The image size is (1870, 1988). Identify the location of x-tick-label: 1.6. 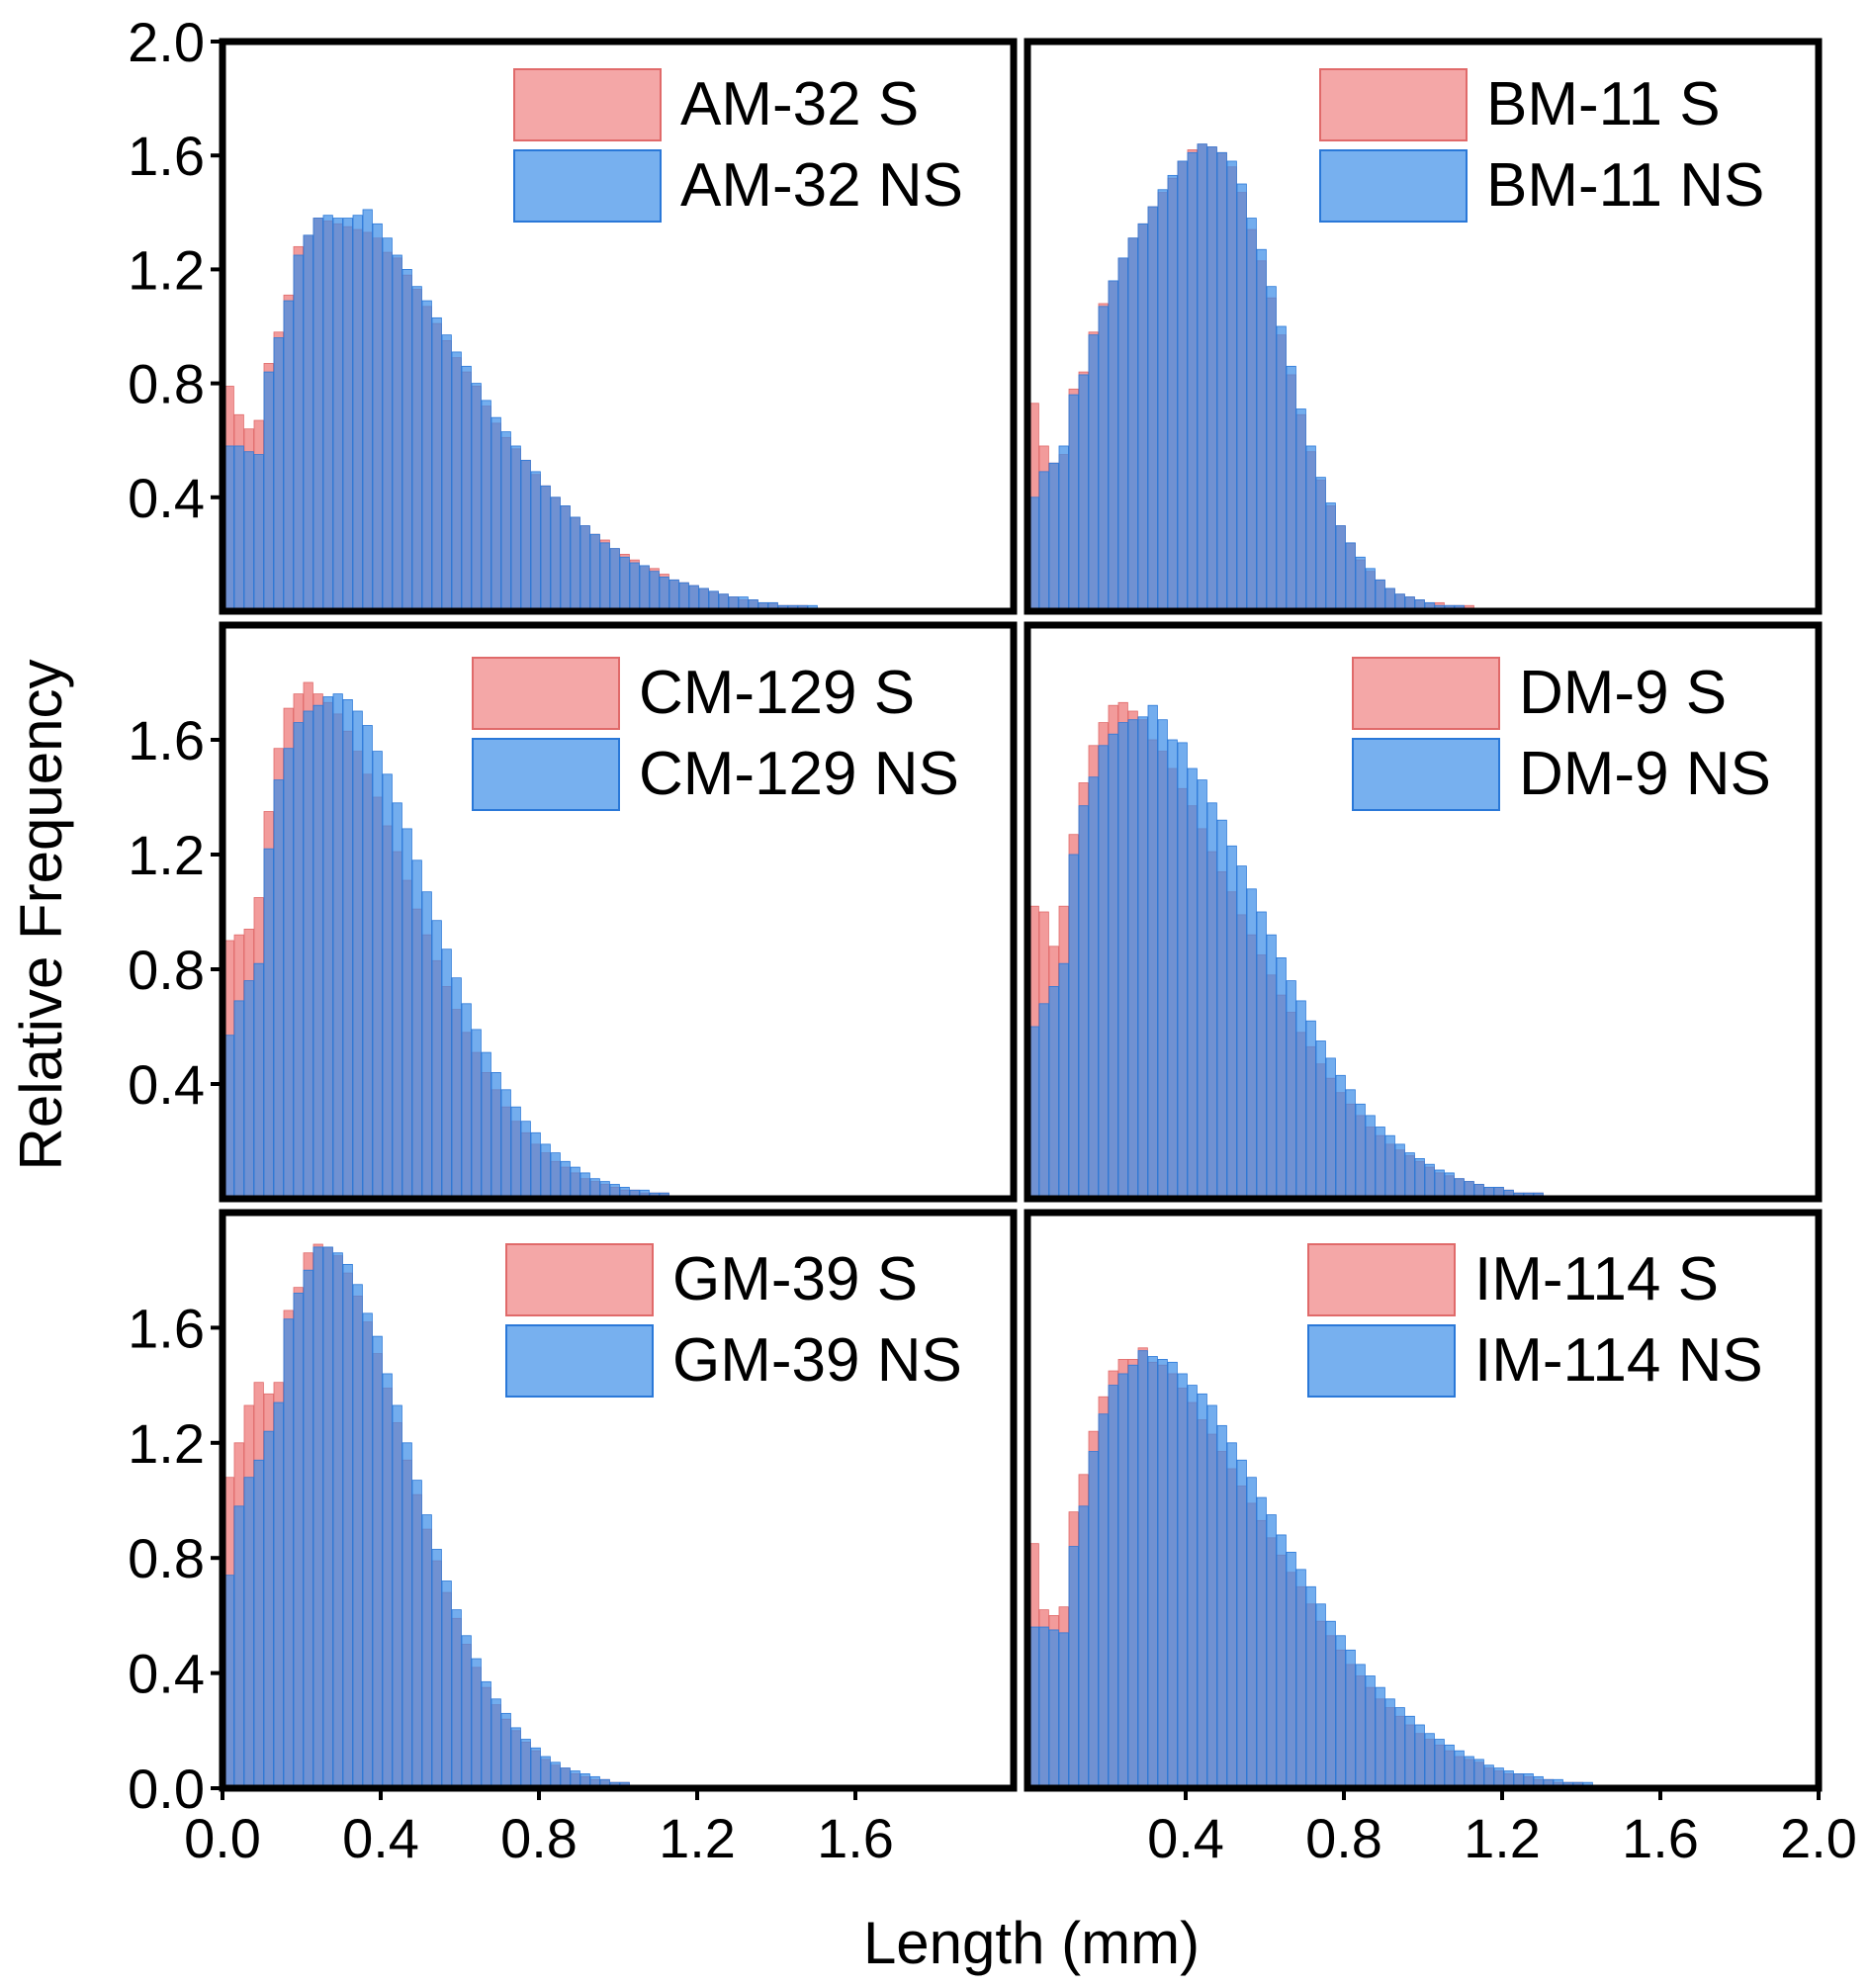
(855, 1838).